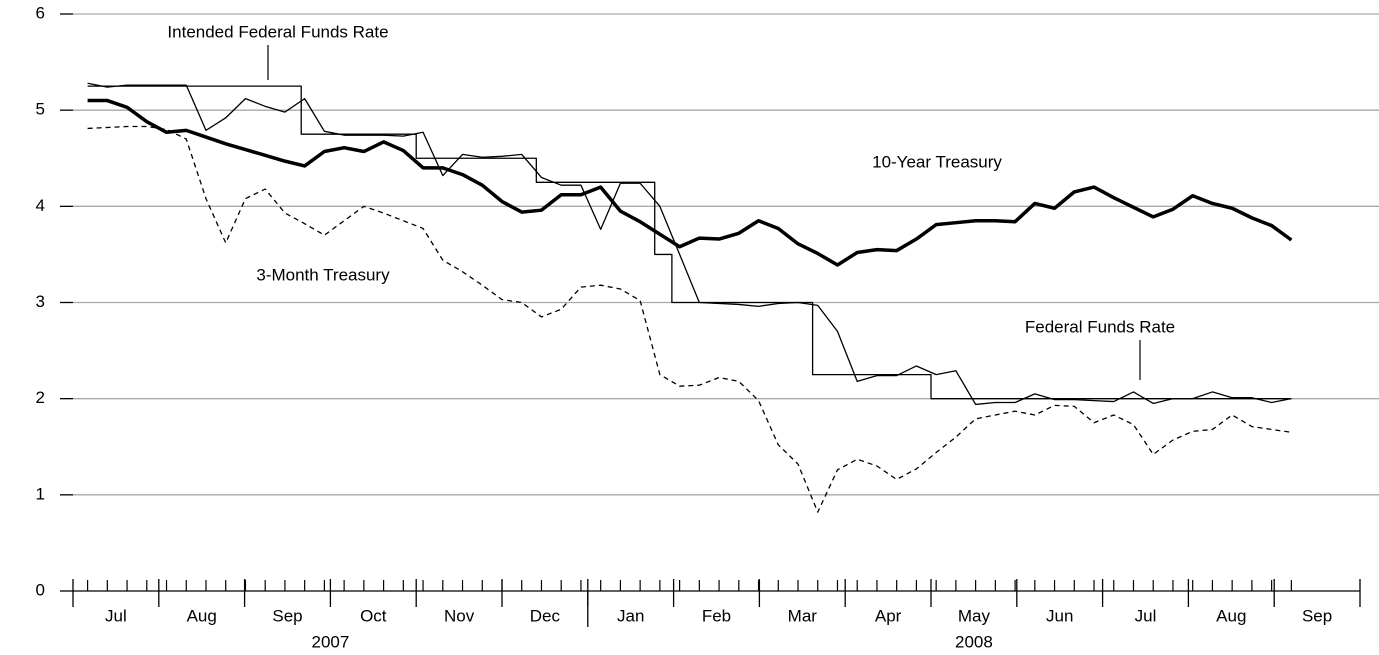 The height and width of the screenshot is (655, 1379). What do you see at coordinates (888, 615) in the screenshot?
I see `x-tick-label: Apr` at bounding box center [888, 615].